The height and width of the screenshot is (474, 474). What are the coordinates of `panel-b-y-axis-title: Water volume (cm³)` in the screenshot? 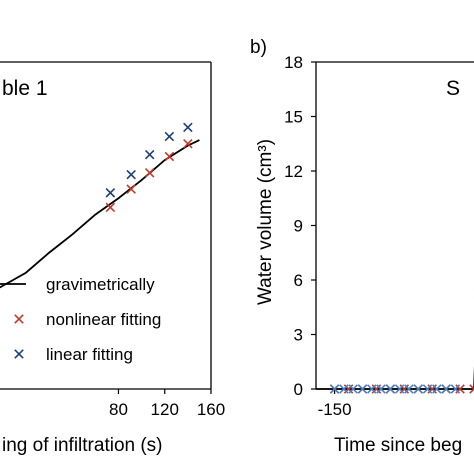 It's located at (265, 222).